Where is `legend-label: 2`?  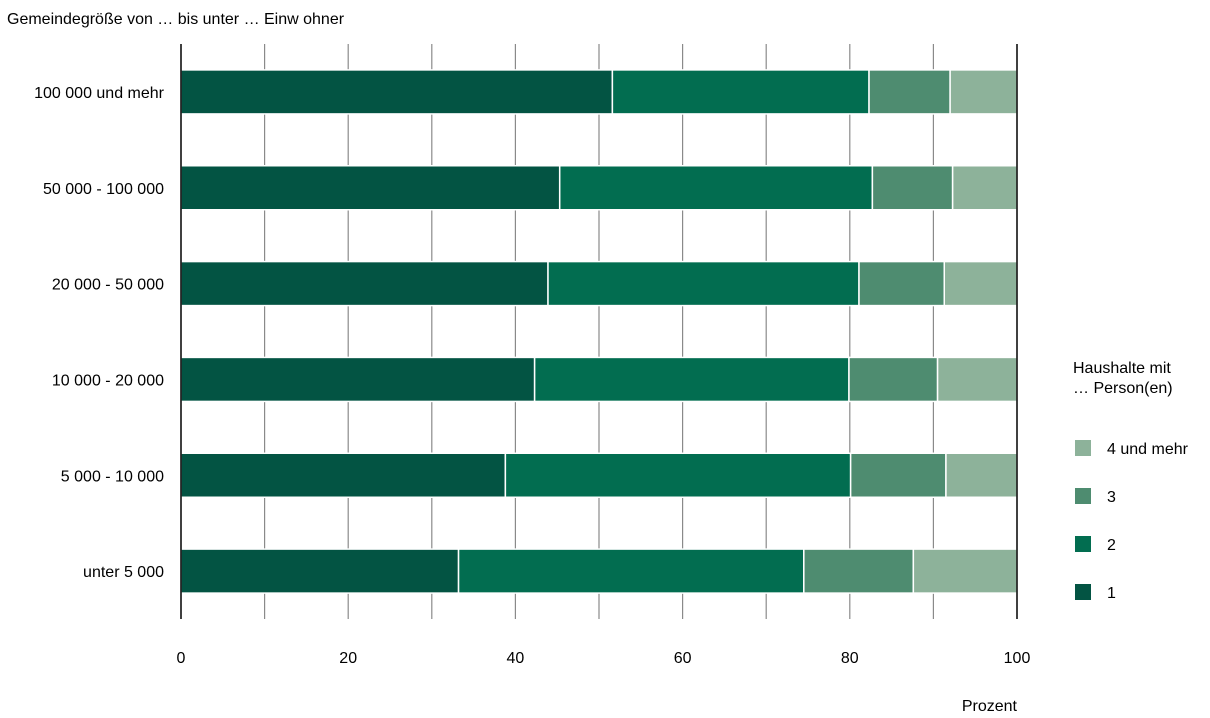
legend-label: 2 is located at coordinates (1111, 545).